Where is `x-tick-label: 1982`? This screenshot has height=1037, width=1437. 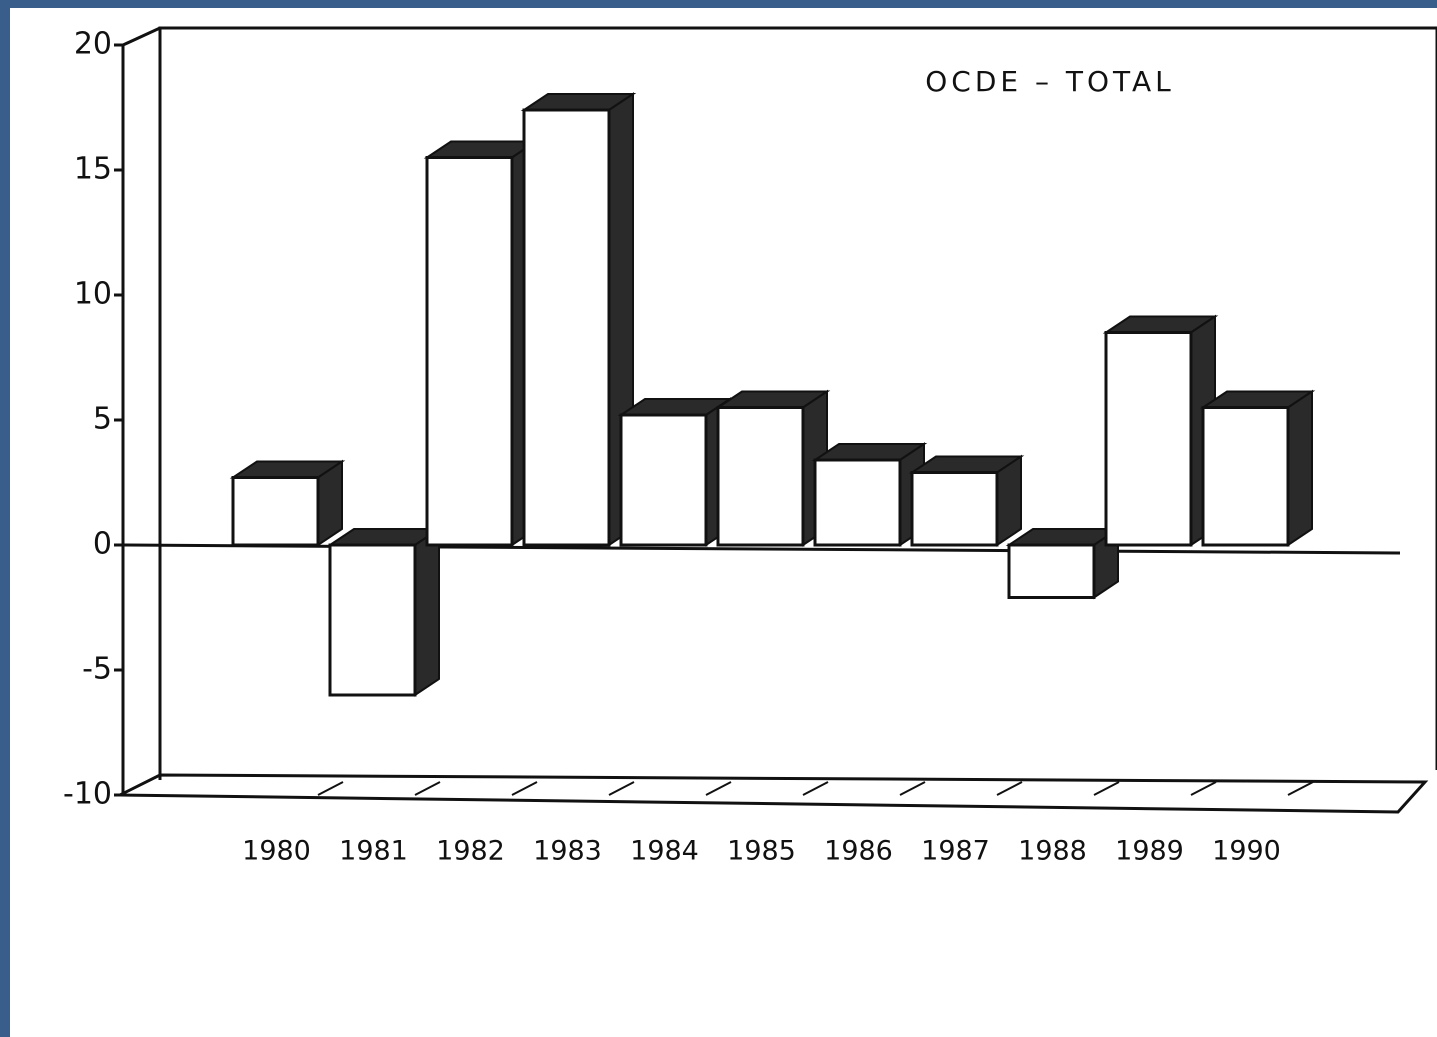
x-tick-label: 1982 is located at coordinates (470, 851).